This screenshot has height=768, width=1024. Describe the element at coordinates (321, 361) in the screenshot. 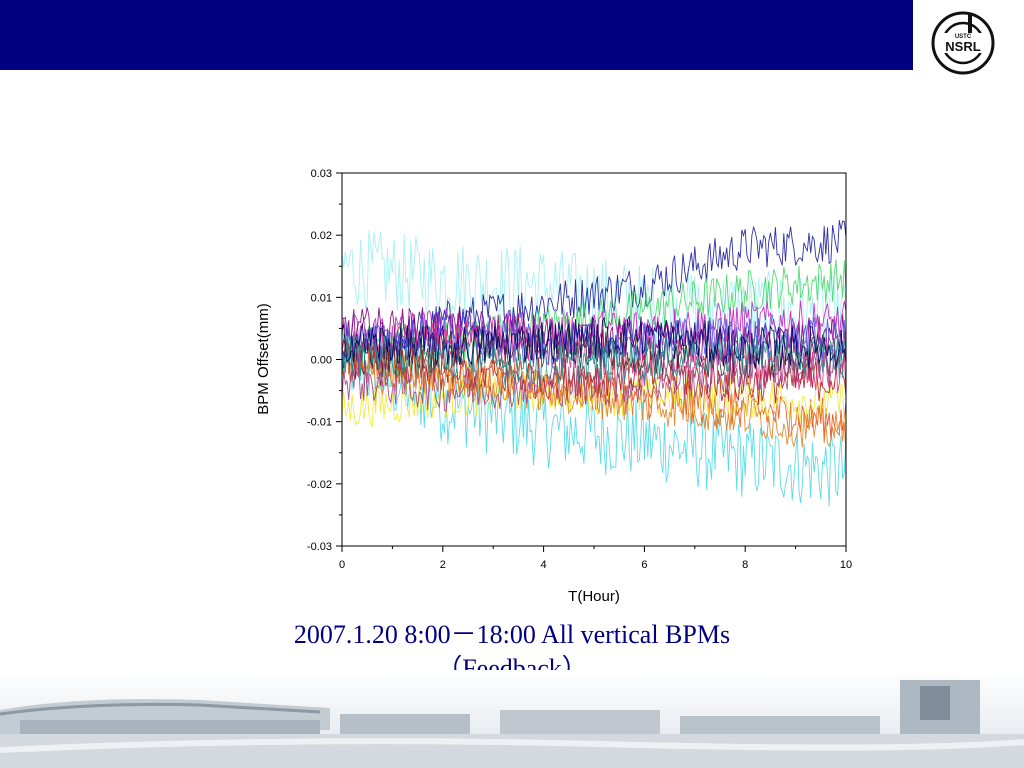

I see `y-tick-label: 0.00` at that location.